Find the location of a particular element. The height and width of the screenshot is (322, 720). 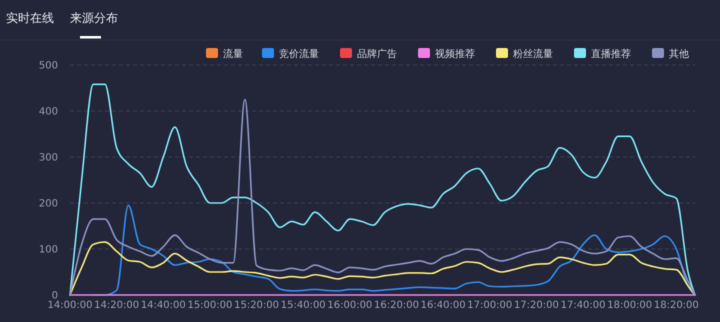

x-tick-label: 17:00:00 is located at coordinates (489, 305).